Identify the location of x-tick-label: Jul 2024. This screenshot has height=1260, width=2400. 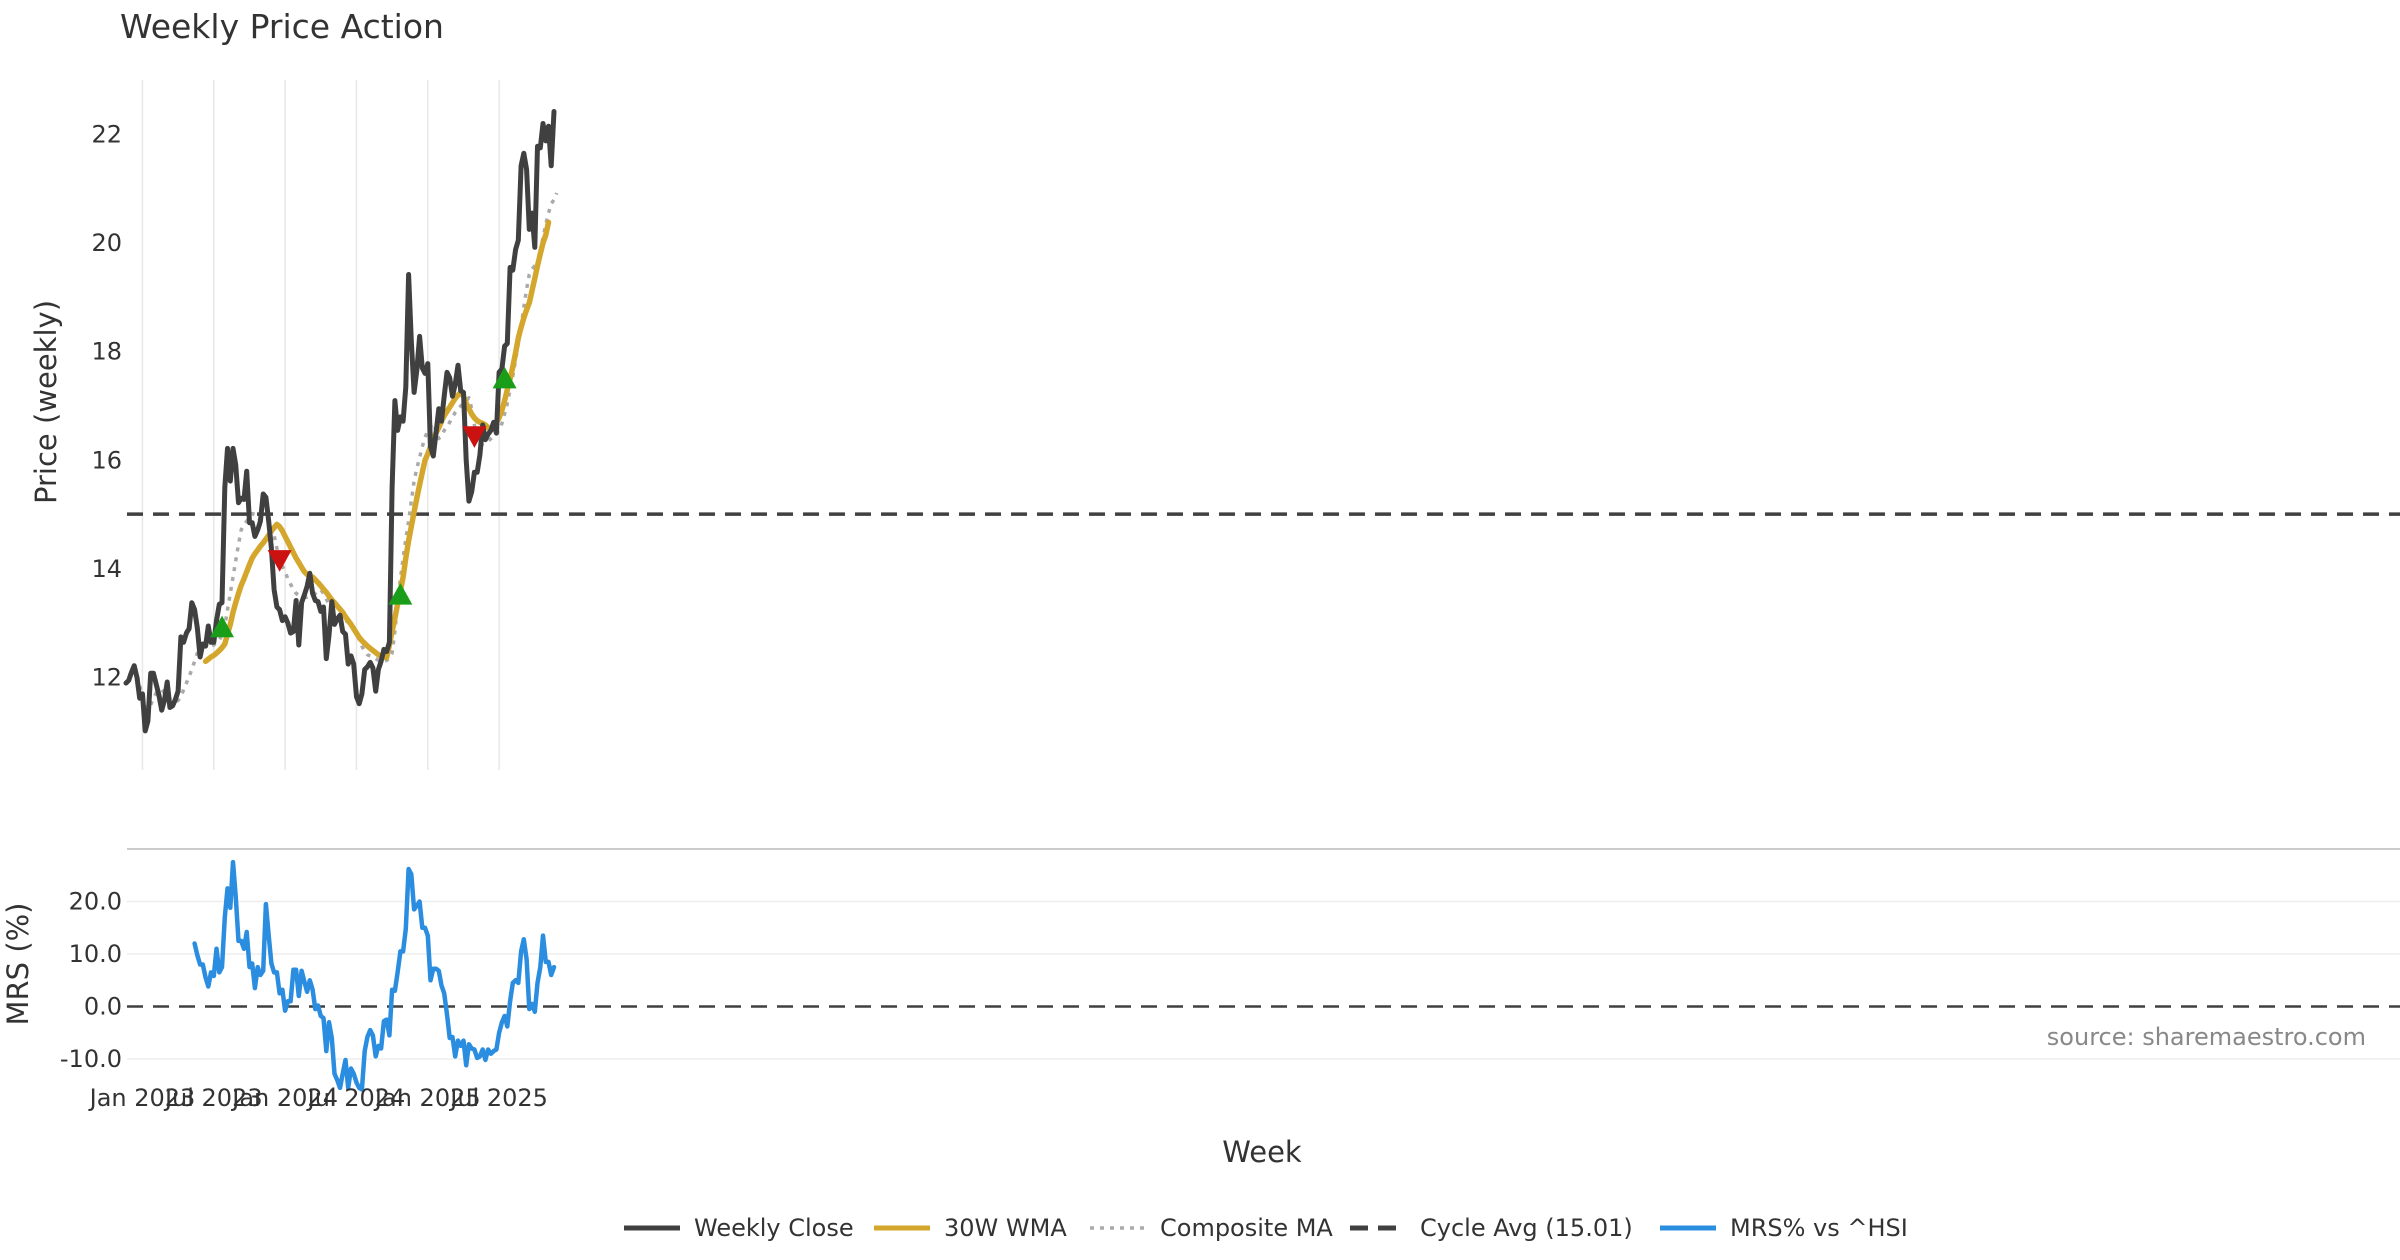
(356, 1098).